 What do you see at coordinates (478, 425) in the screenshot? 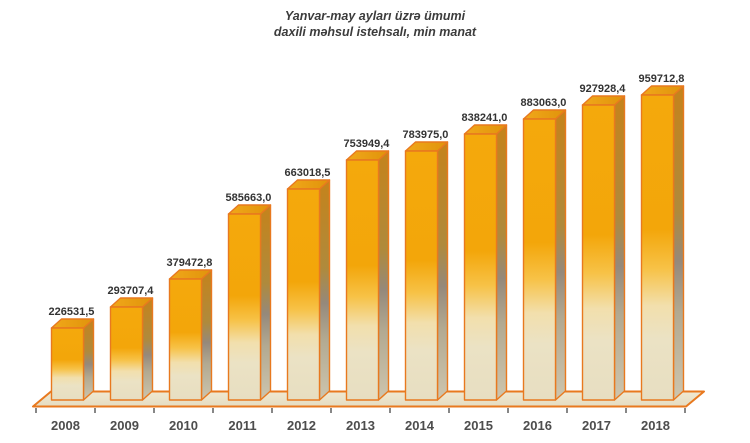
I see `x-axis-year-label: 2015` at bounding box center [478, 425].